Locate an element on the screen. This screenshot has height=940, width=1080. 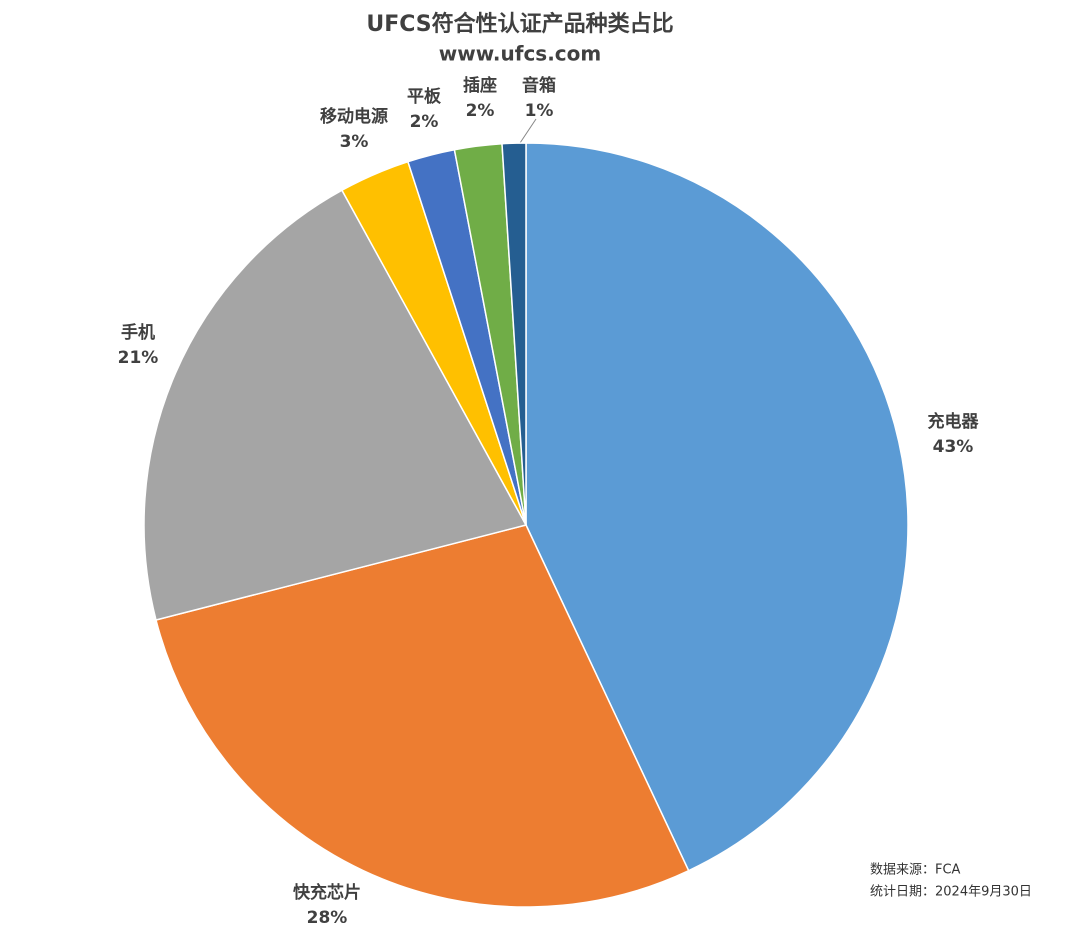
slice-label: 手机 is located at coordinates (138, 332).